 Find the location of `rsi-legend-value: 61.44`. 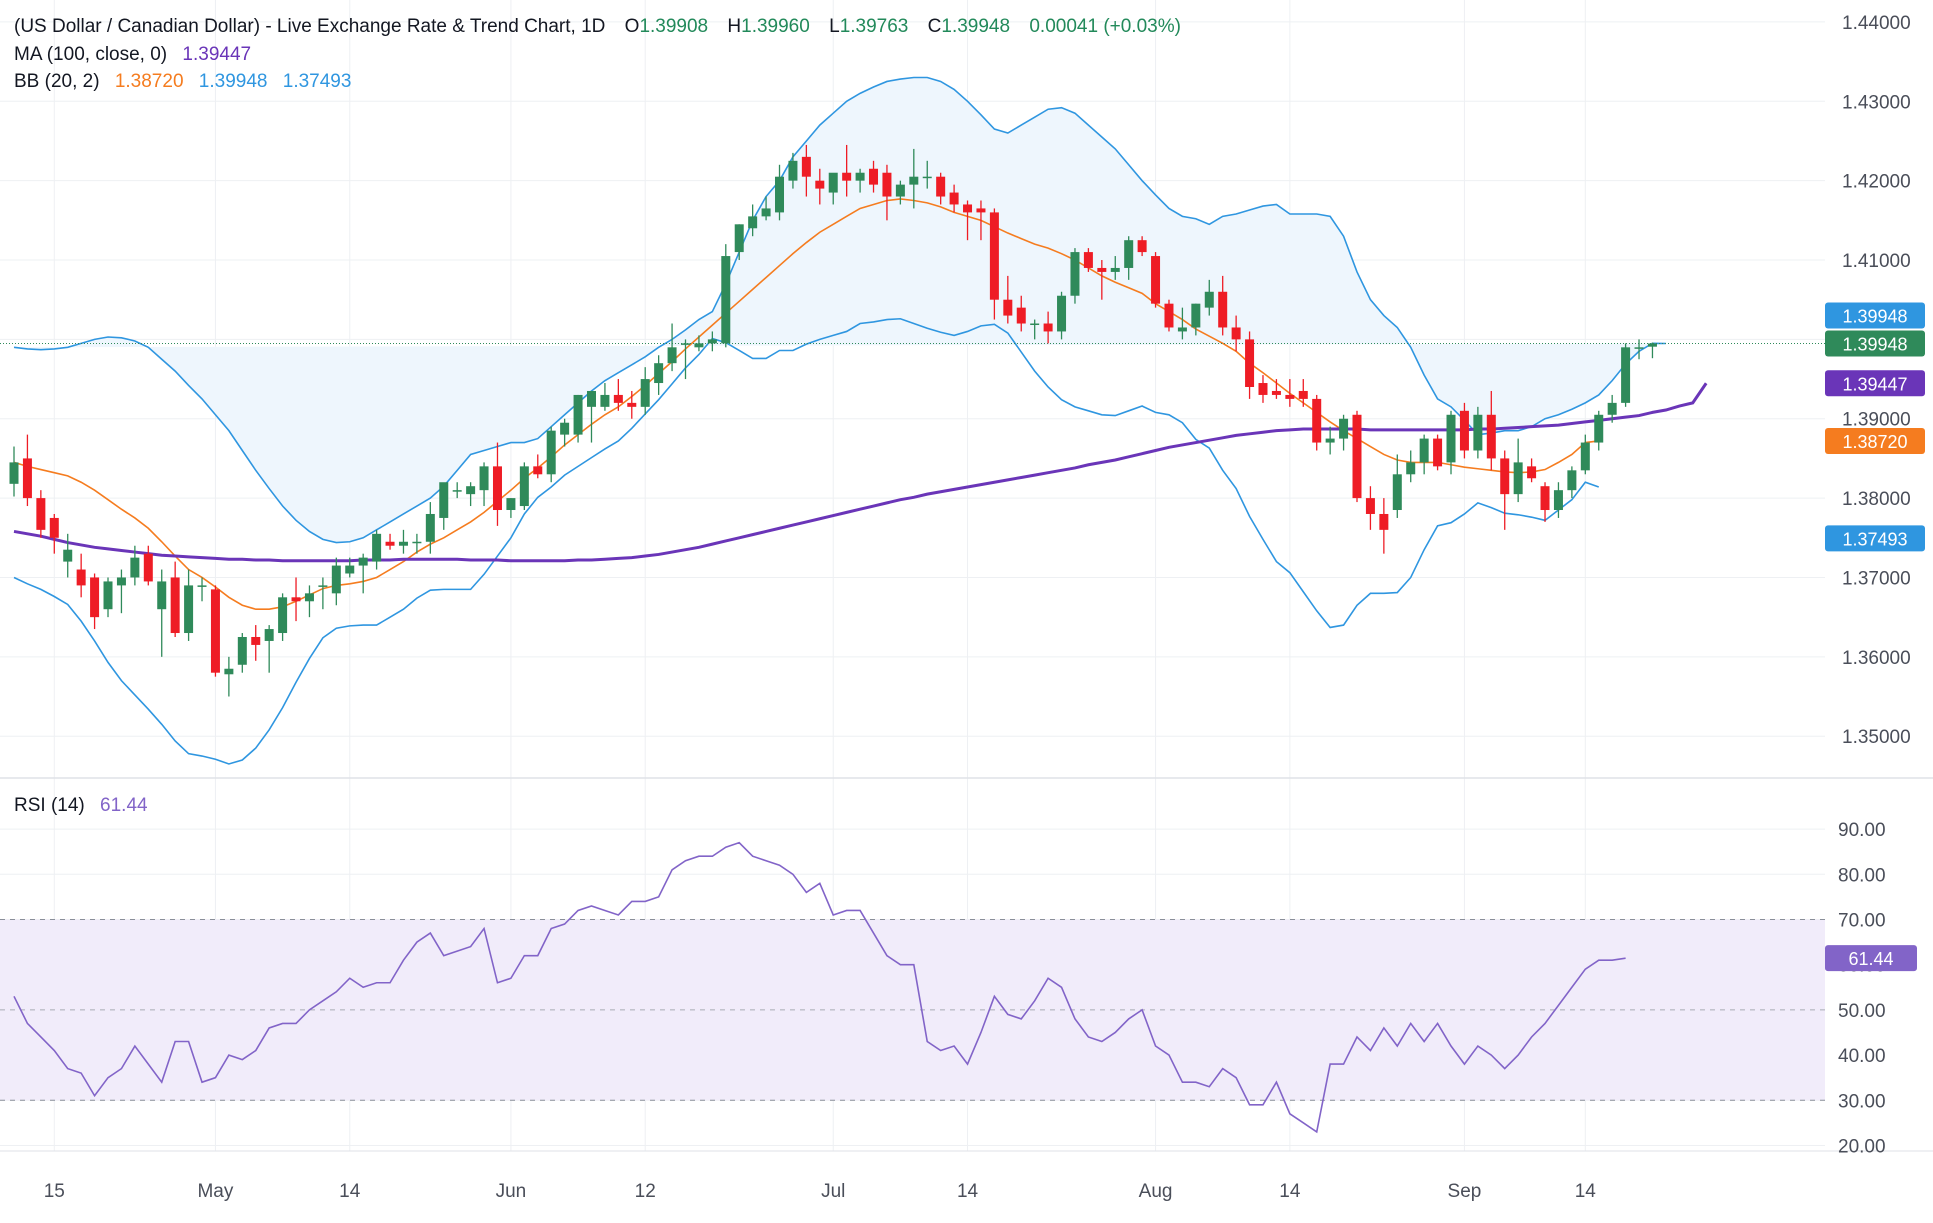

rsi-legend-value: 61.44 is located at coordinates (124, 805).